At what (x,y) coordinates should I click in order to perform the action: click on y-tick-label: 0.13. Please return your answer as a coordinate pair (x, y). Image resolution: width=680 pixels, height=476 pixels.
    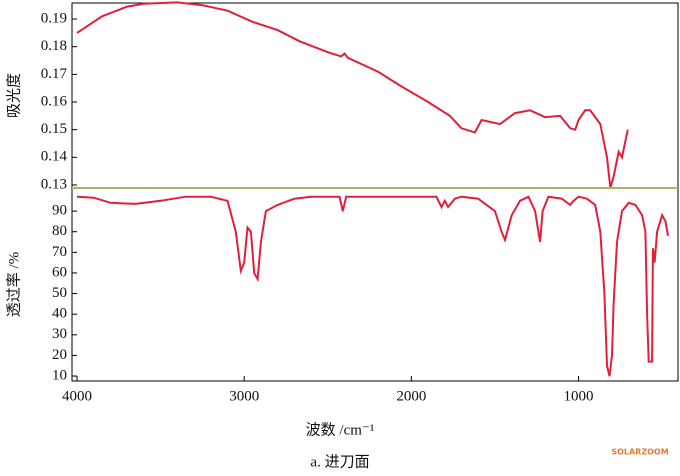
    Looking at the image, I should click on (54, 184).